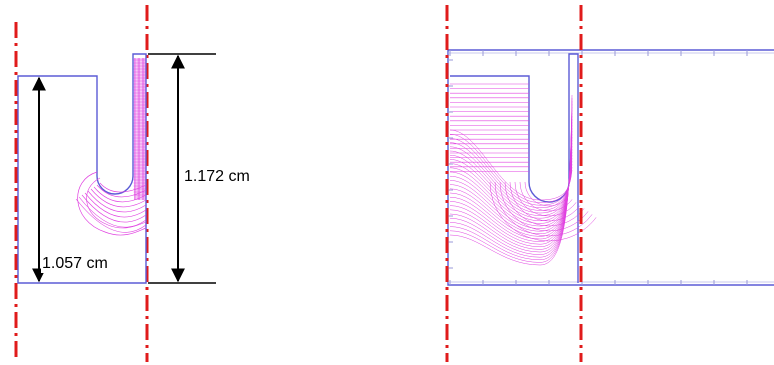  Describe the element at coordinates (111, 147) in the screenshot. I see `left-field-lines` at that location.